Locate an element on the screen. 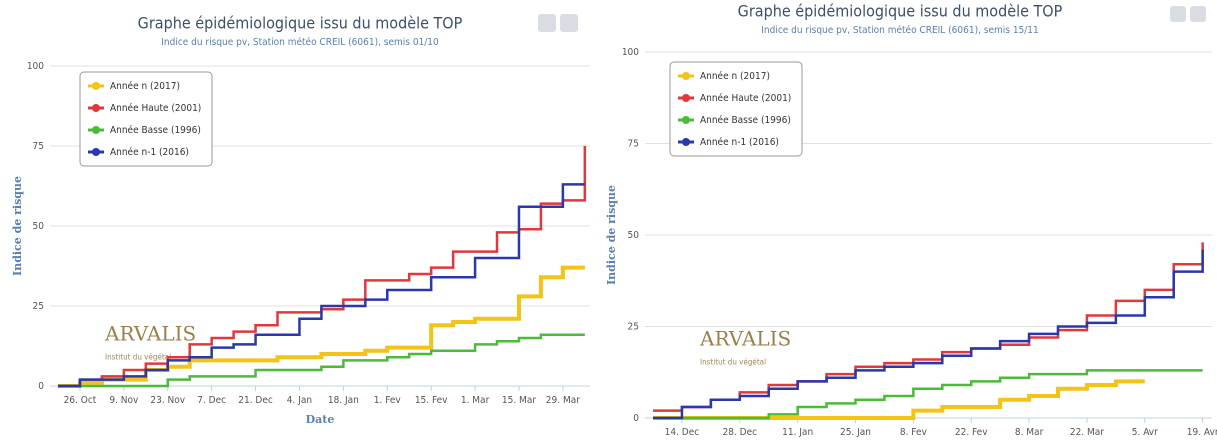 This screenshot has width=1217, height=443. x-tick-label: 23. Nov is located at coordinates (167, 400).